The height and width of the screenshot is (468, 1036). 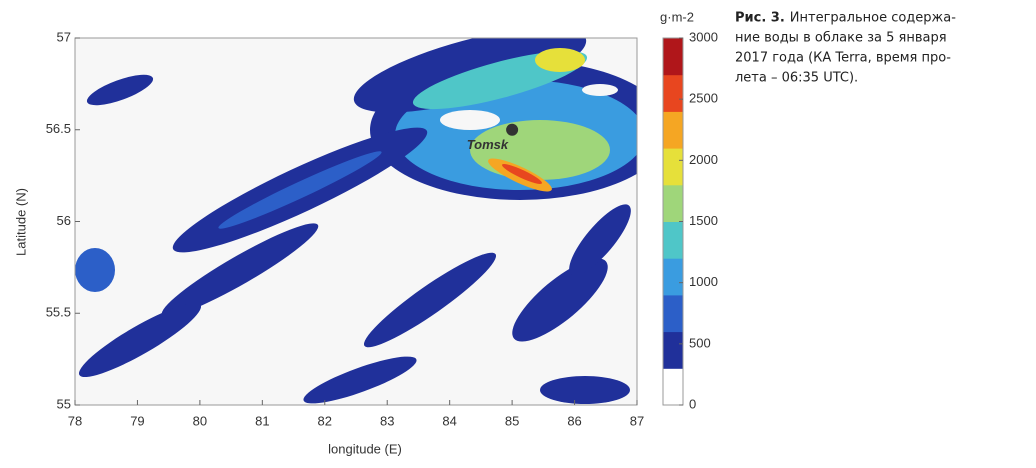 What do you see at coordinates (703, 159) in the screenshot?
I see `colorbar-tick-label: 2000` at bounding box center [703, 159].